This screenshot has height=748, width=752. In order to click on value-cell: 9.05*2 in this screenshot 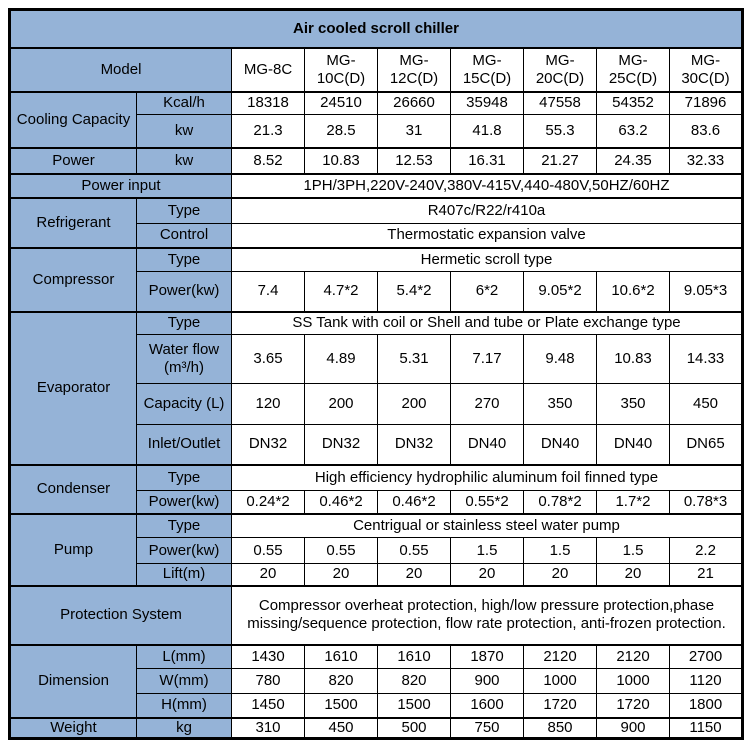, I will do `click(560, 291)`.